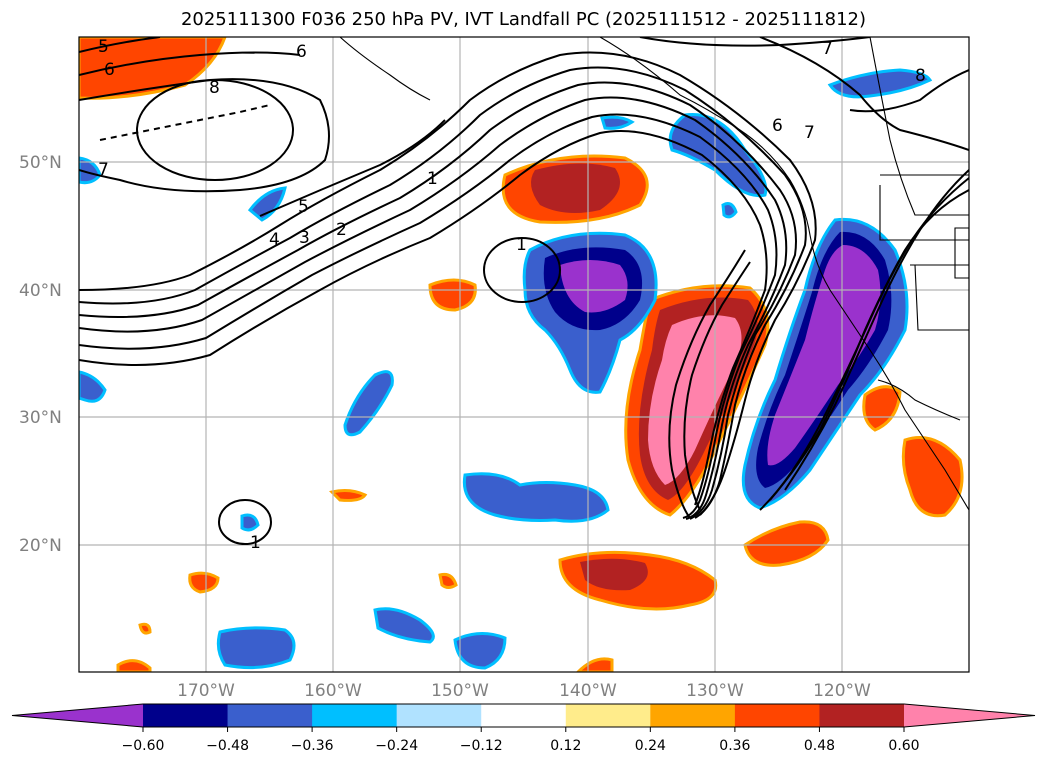  Describe the element at coordinates (40, 291) in the screenshot. I see `lat-label-40n: 40°N` at that location.